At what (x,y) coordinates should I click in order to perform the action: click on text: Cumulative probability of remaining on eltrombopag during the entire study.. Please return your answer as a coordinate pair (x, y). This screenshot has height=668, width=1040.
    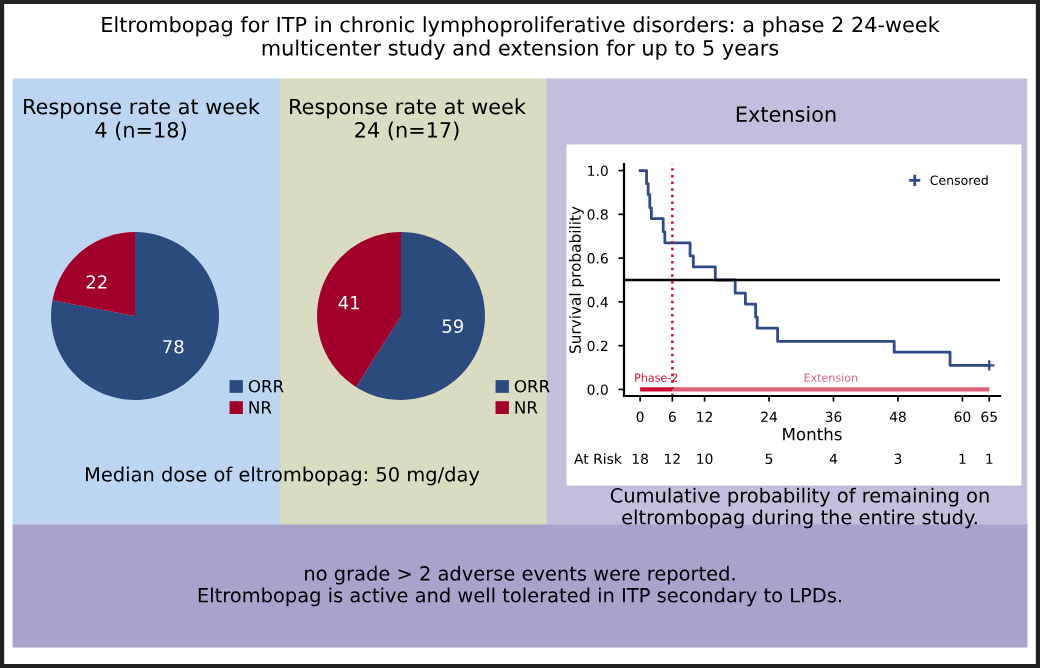
    Looking at the image, I should click on (799, 508).